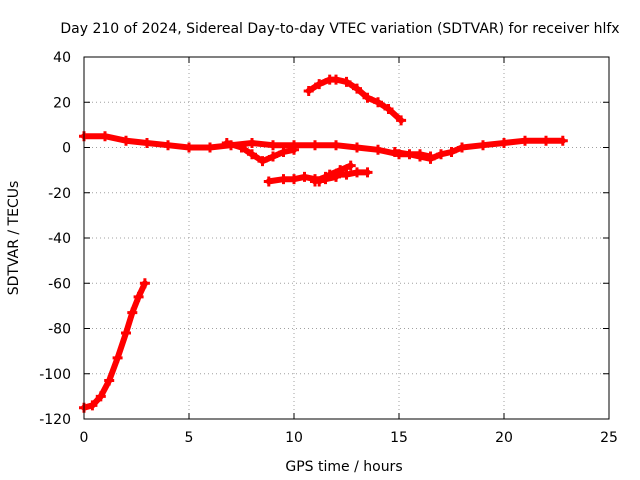  What do you see at coordinates (189, 438) in the screenshot?
I see `x-tick-label: 5` at bounding box center [189, 438].